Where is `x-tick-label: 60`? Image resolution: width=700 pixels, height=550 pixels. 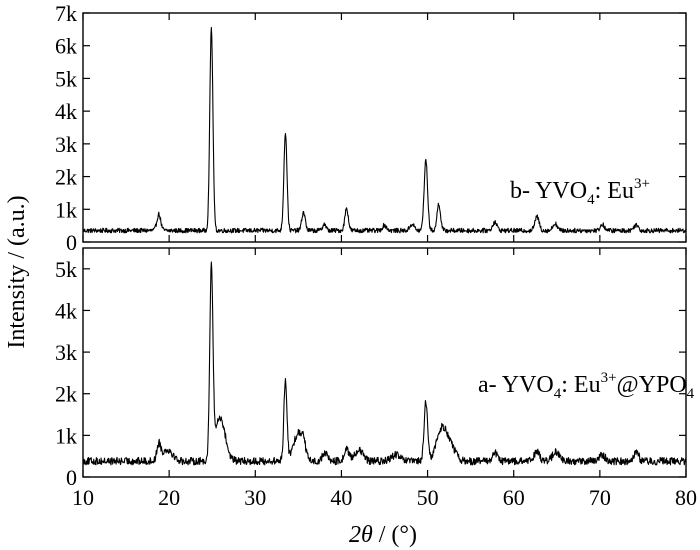 x-tick-label: 60 is located at coordinates (514, 497).